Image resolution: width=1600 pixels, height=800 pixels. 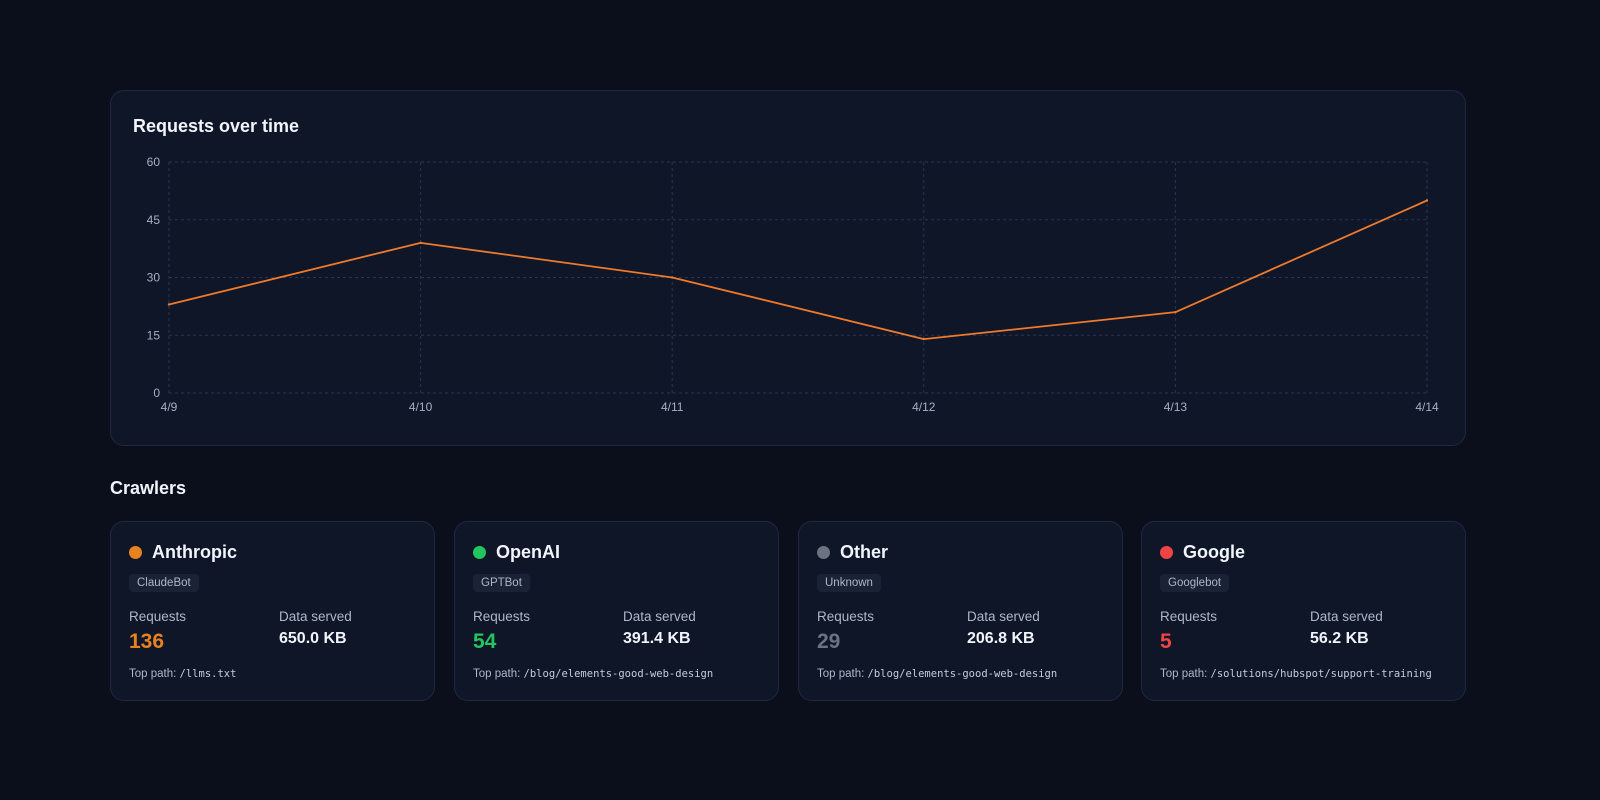 What do you see at coordinates (1195, 583) in the screenshot?
I see `bot-badge: Googlebot` at bounding box center [1195, 583].